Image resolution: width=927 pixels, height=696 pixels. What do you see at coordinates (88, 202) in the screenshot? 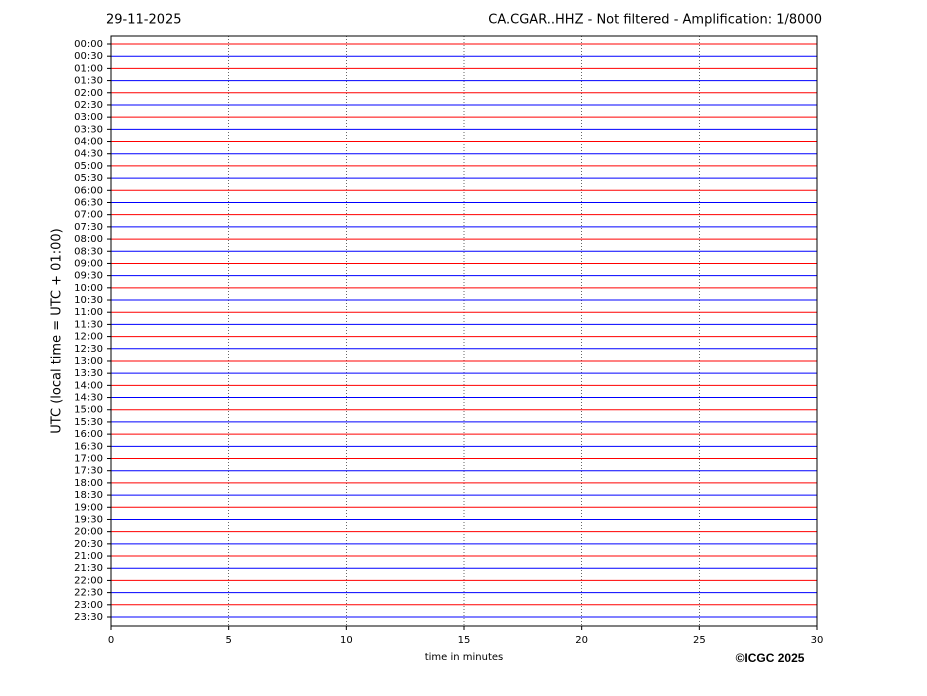
I see `y-tick-label: 06:30` at bounding box center [88, 202].